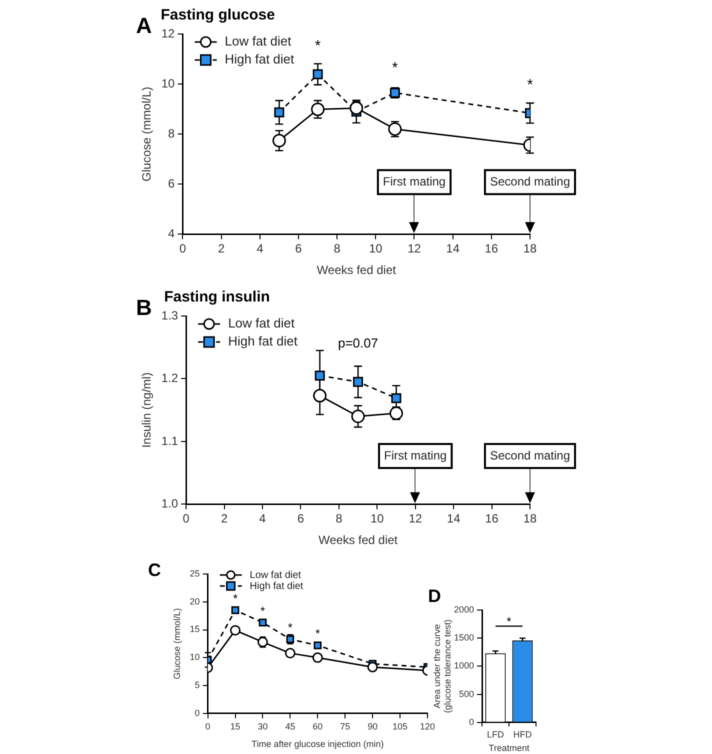 The width and height of the screenshot is (712, 754). What do you see at coordinates (169, 378) in the screenshot?
I see `y-tick-label: 1.2` at bounding box center [169, 378].